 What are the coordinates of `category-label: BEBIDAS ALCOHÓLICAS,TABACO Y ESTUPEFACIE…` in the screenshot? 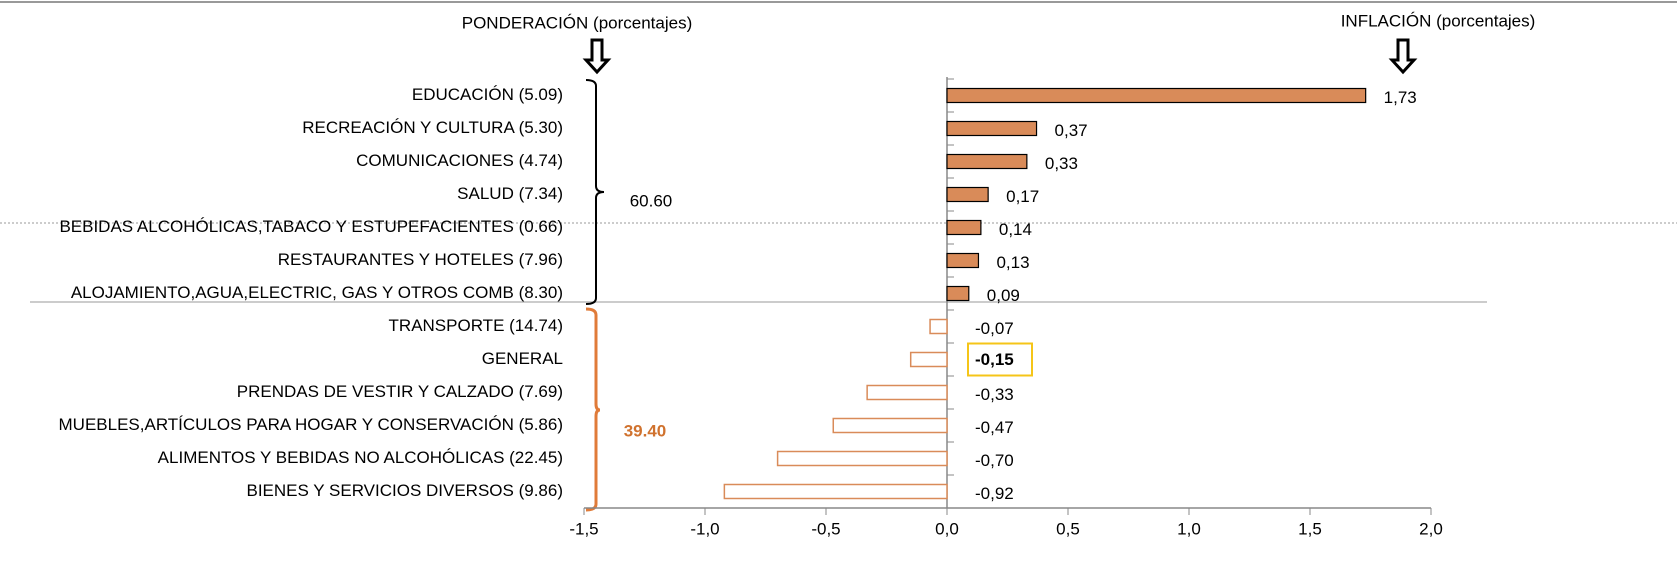 It's located at (311, 226).